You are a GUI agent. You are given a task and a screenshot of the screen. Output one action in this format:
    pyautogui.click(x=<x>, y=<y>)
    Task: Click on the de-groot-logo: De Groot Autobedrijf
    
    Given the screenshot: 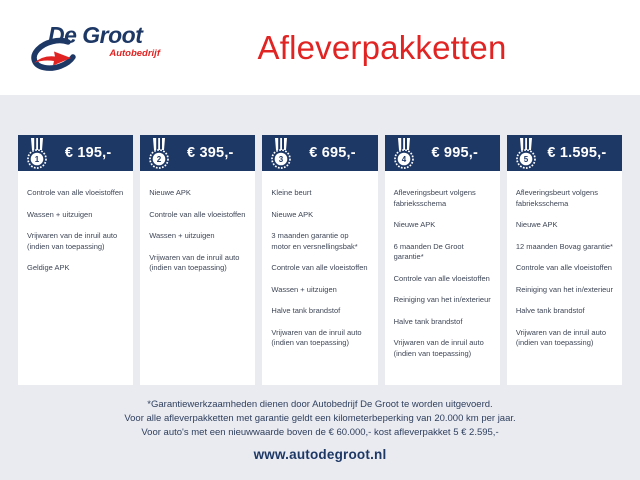 What is the action you would take?
    pyautogui.click(x=91, y=48)
    